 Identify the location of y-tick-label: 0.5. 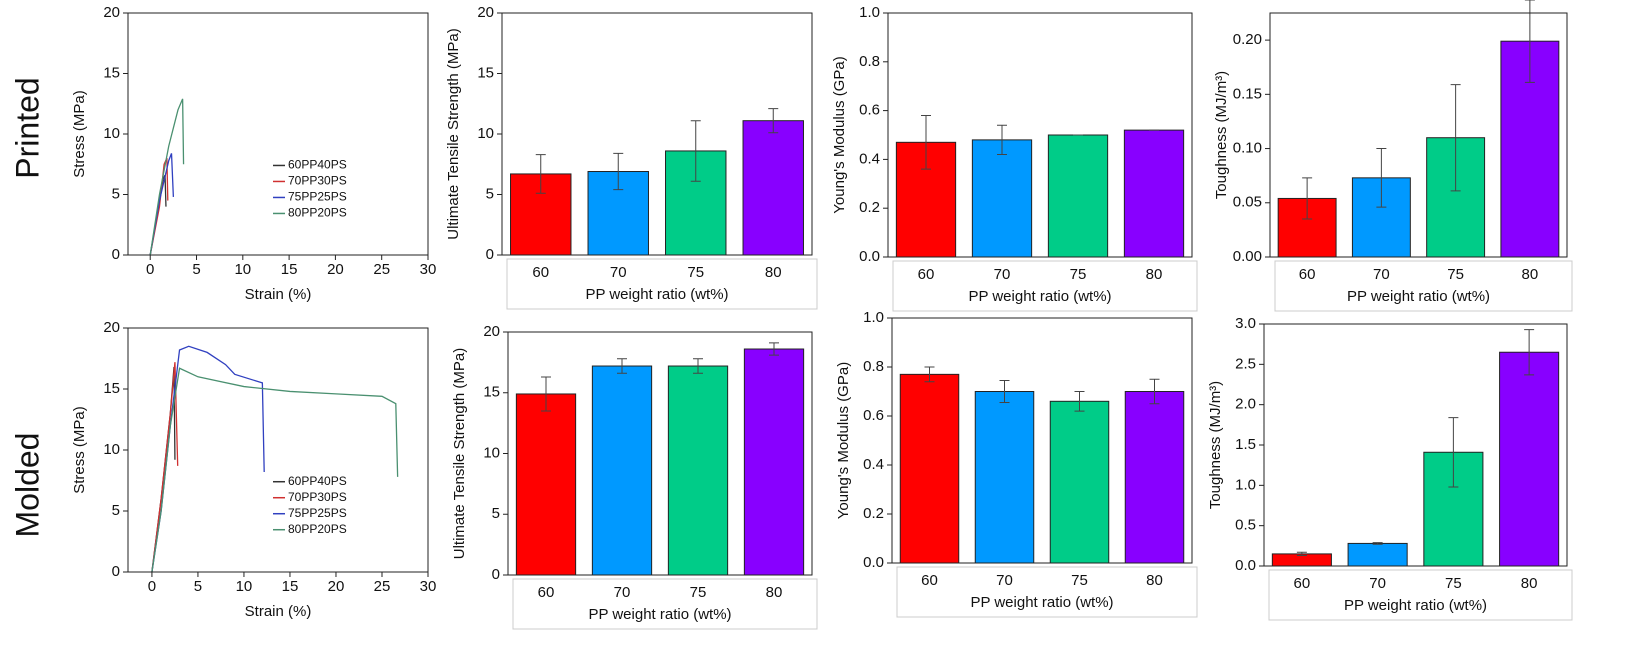
(1245, 525).